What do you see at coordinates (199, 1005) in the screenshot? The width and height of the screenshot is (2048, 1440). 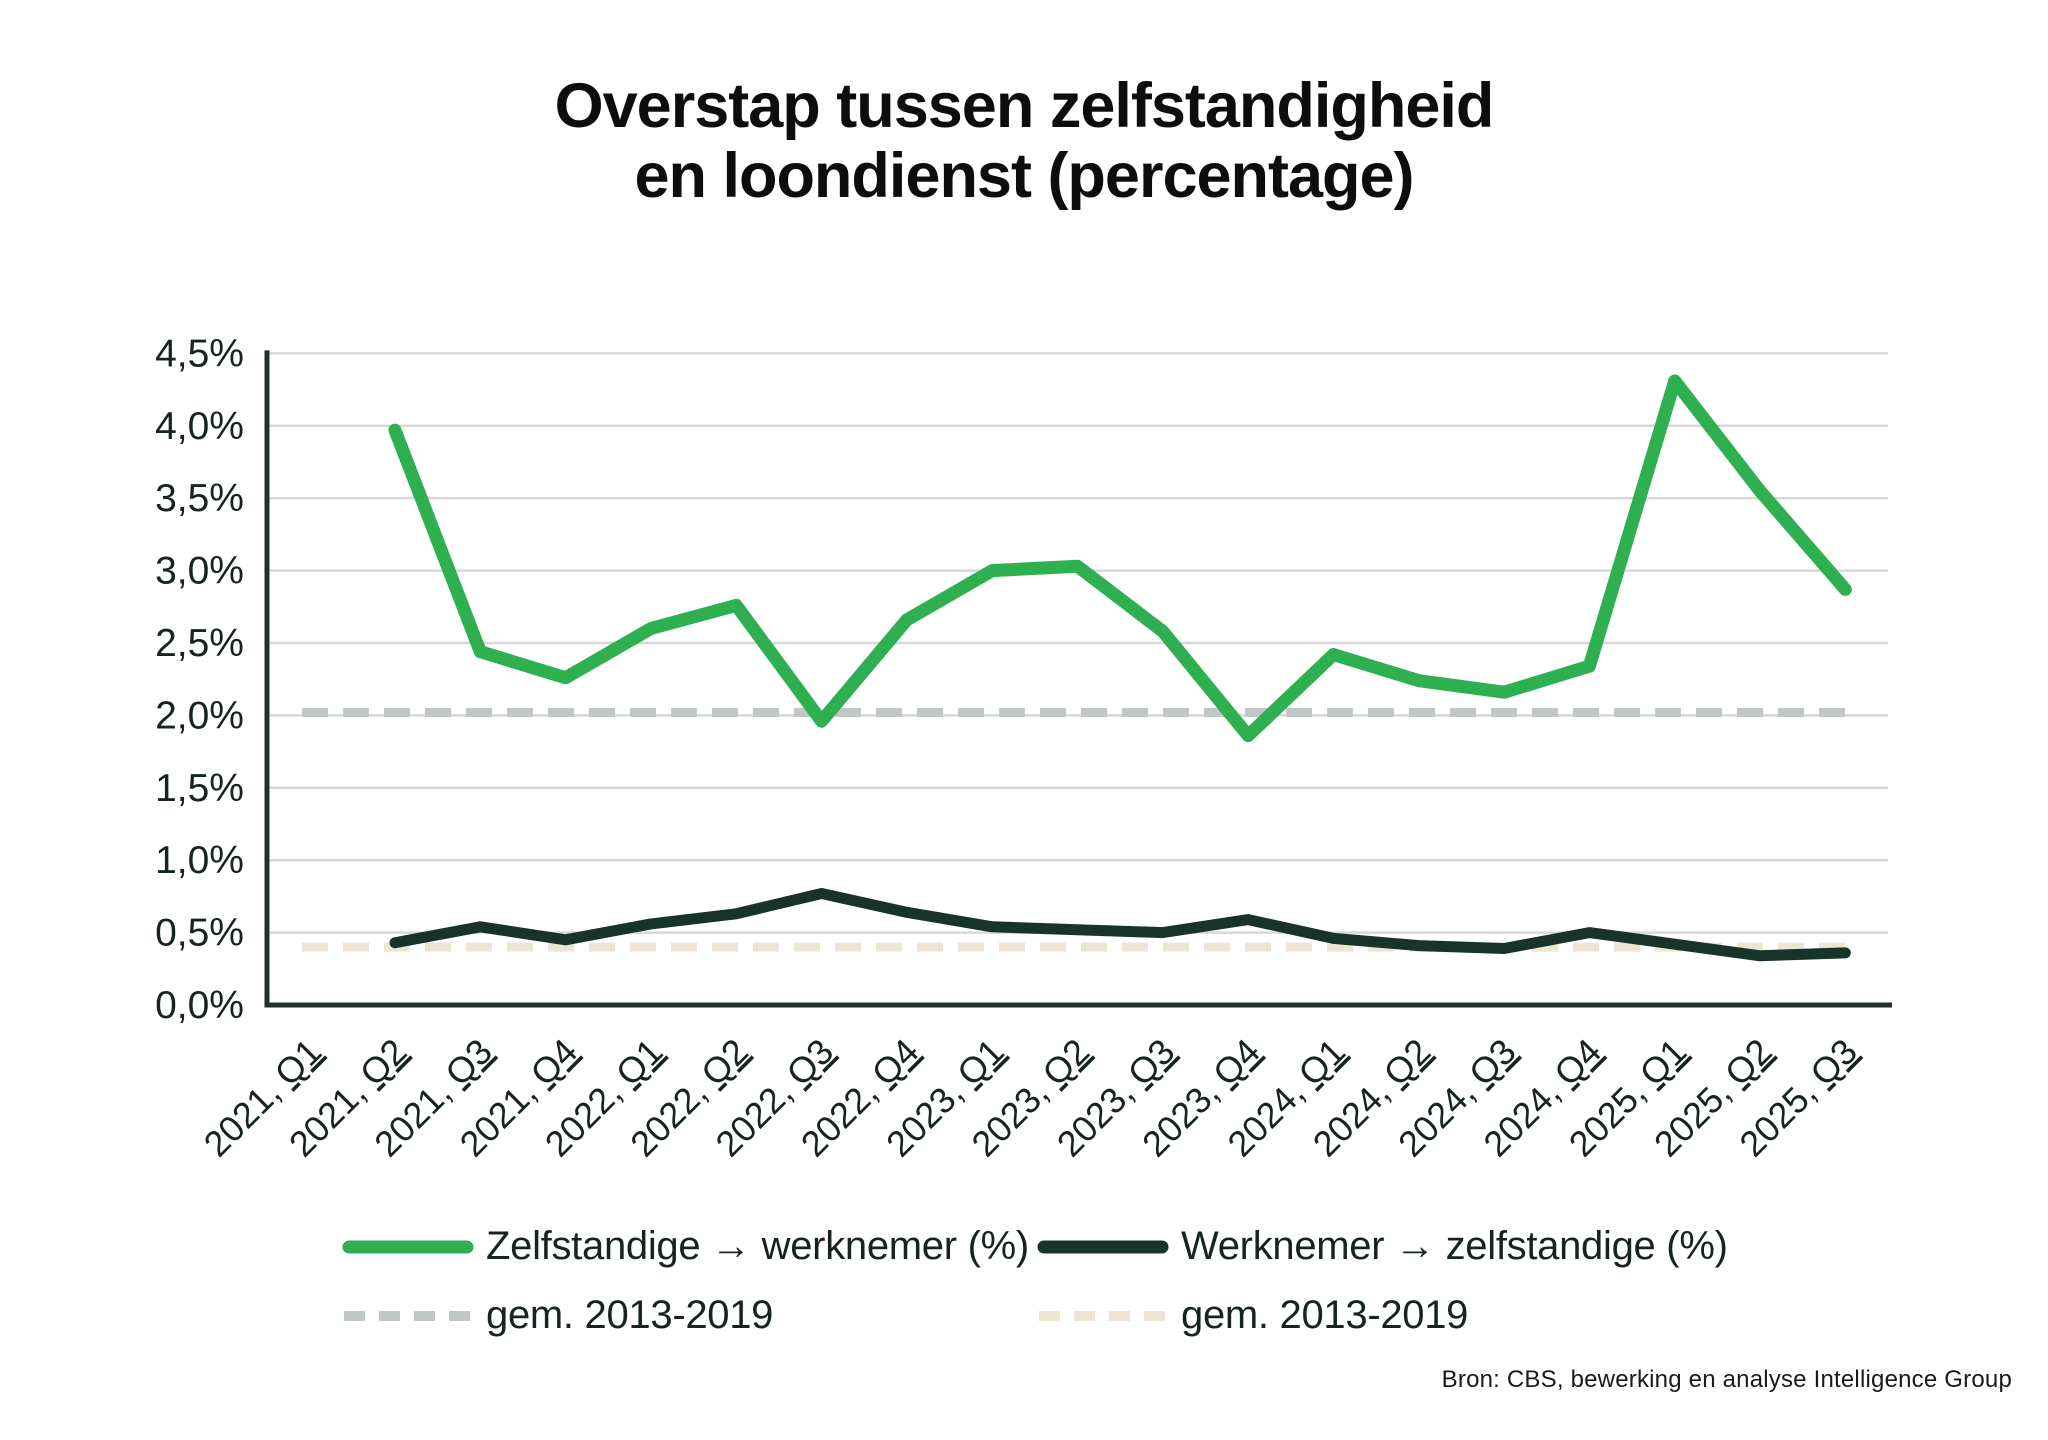 I see `y-tick-label: 0,0%` at bounding box center [199, 1005].